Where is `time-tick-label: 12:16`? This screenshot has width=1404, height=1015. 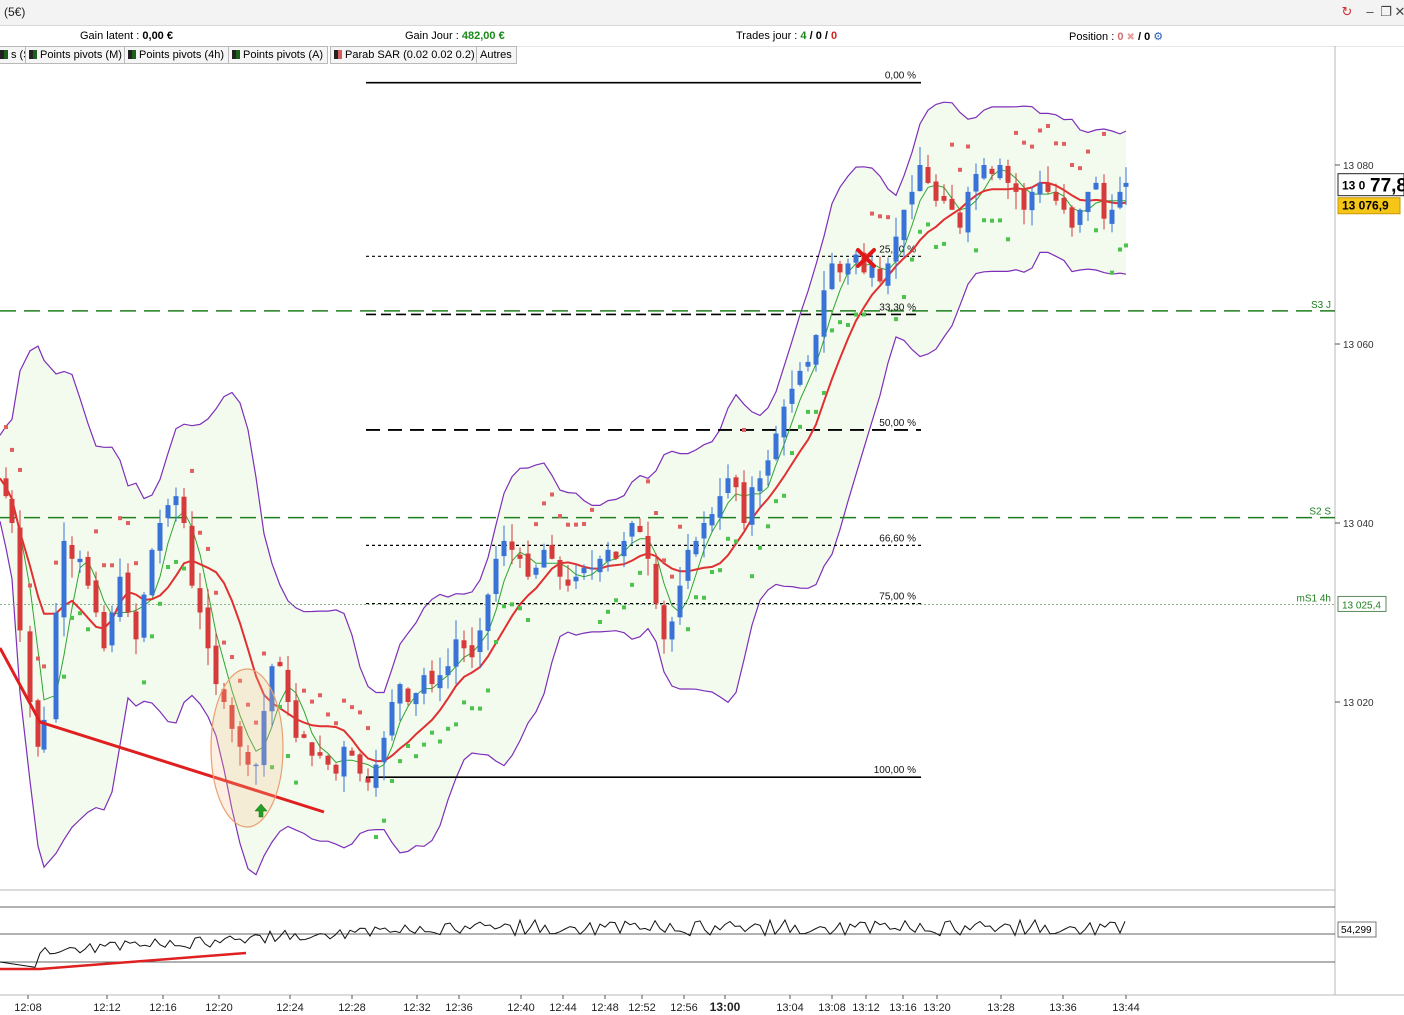 time-tick-label: 12:16 is located at coordinates (163, 1008).